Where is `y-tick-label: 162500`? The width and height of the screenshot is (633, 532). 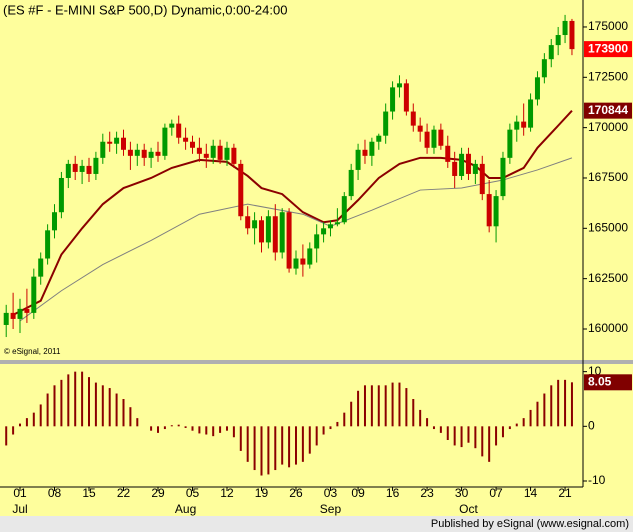 y-tick-label: 162500 is located at coordinates (608, 278).